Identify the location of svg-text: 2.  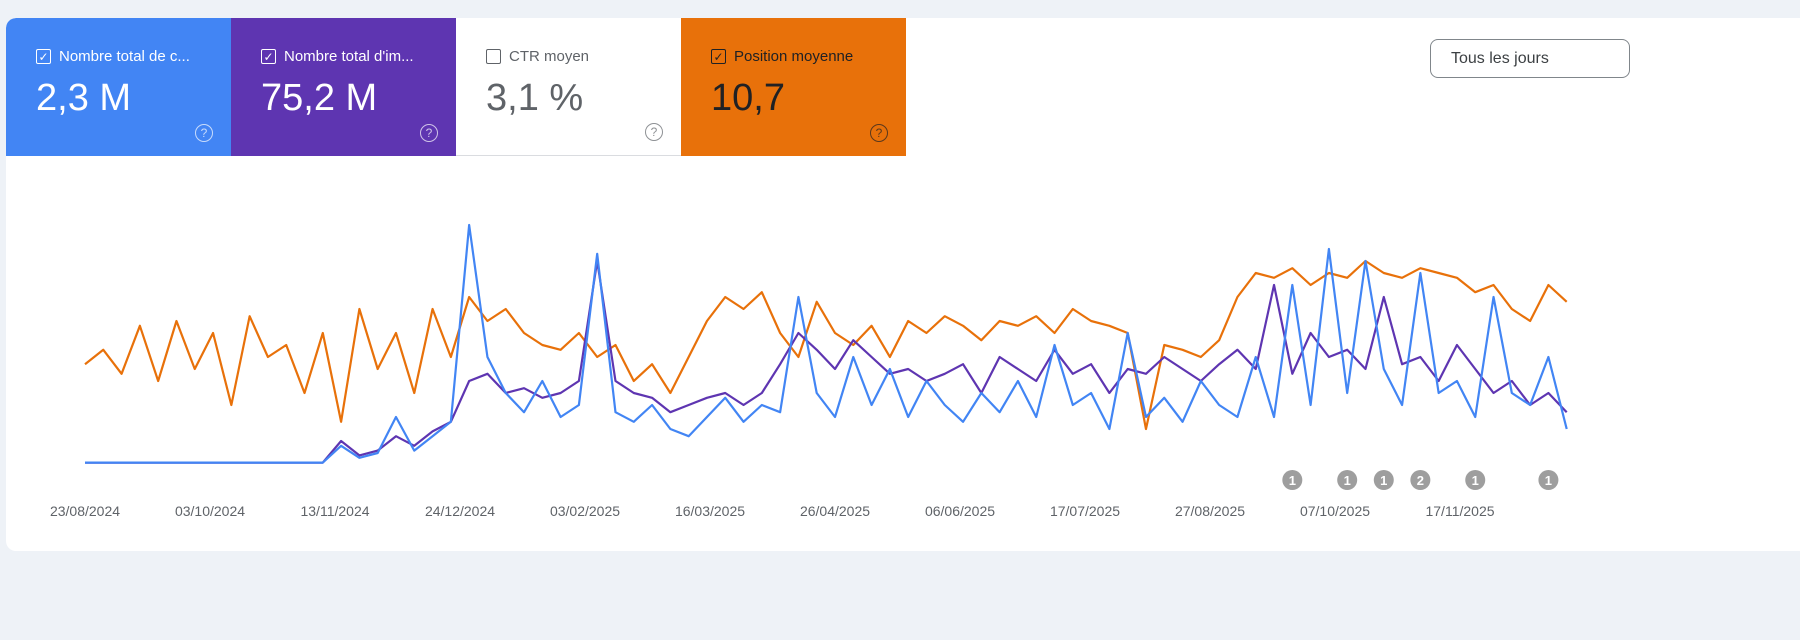
(1420, 480).